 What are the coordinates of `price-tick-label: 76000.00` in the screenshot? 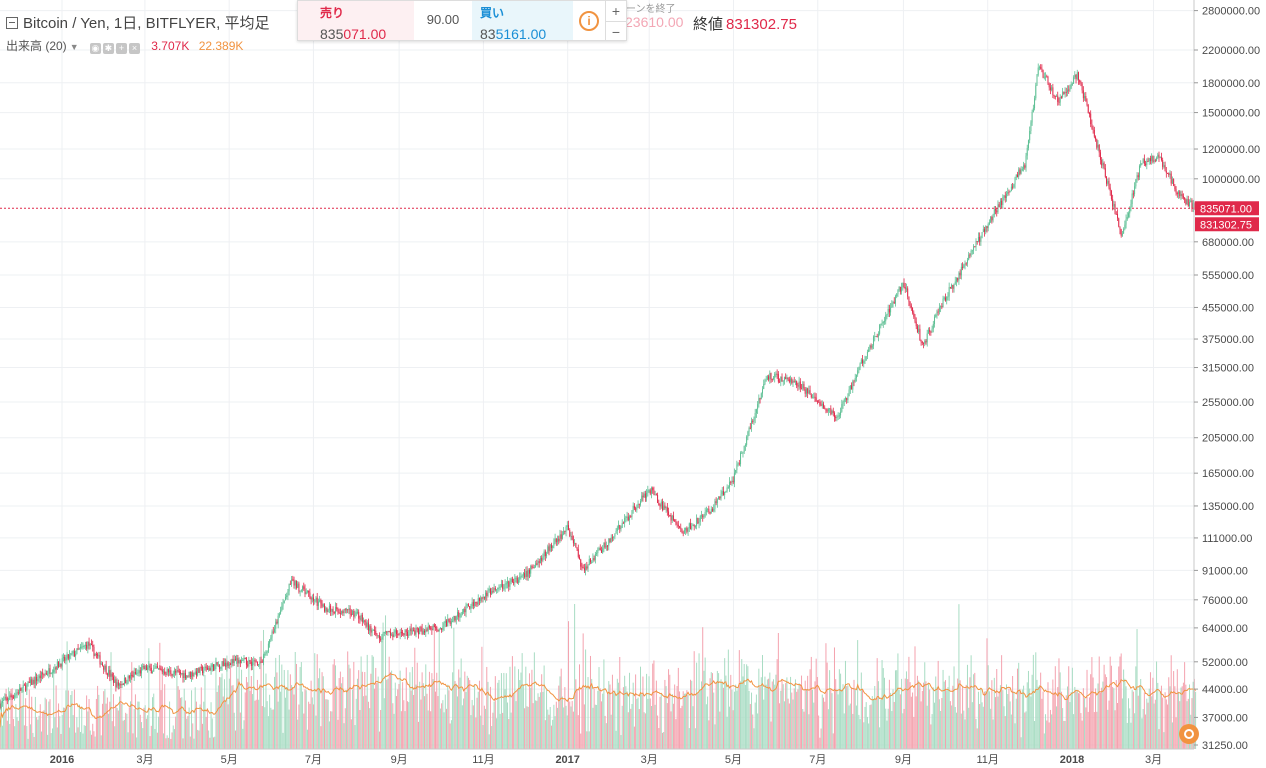 It's located at (1225, 601).